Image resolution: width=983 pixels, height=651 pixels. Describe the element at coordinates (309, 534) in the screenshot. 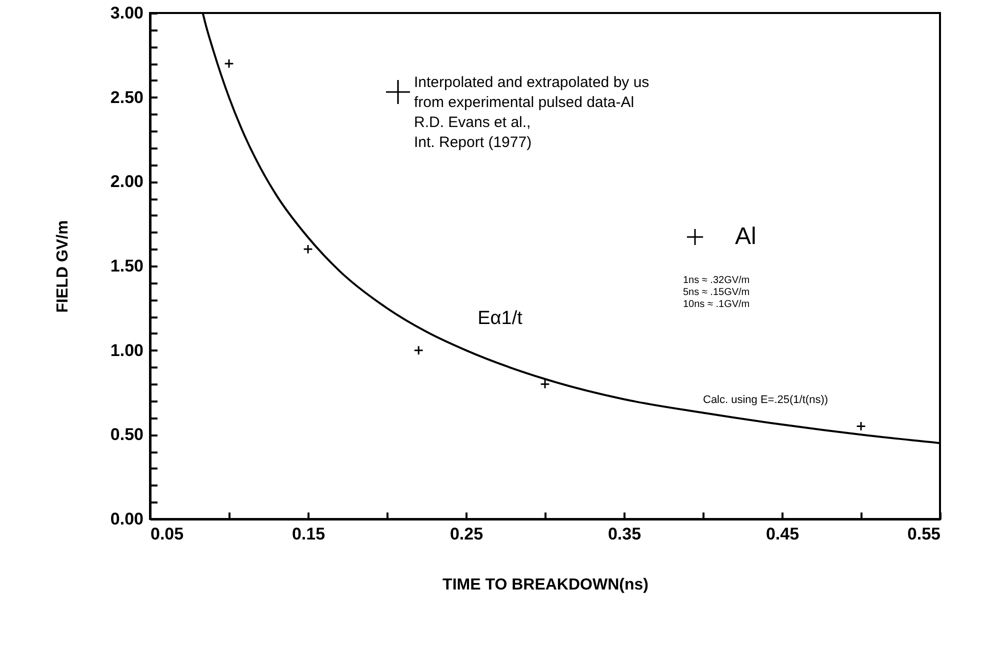

I see `x-tick-label: 0.15` at that location.